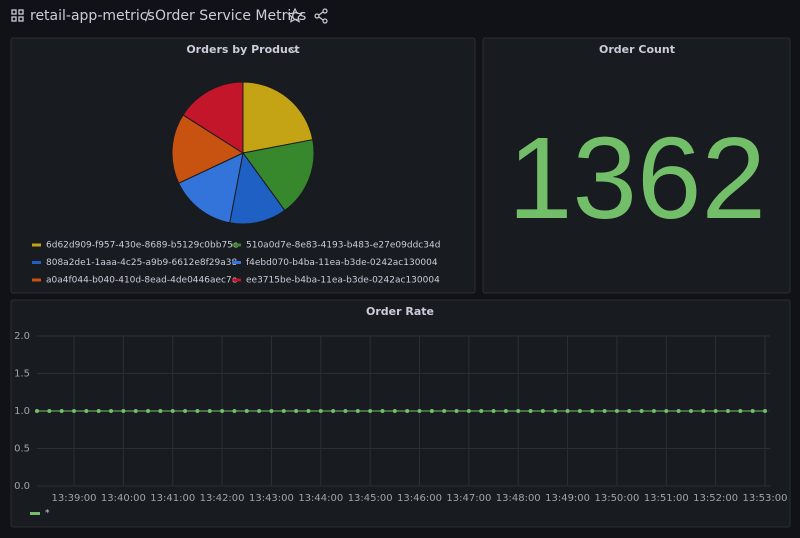 This screenshot has height=538, width=800. Describe the element at coordinates (295, 15) in the screenshot. I see `star-button` at that location.